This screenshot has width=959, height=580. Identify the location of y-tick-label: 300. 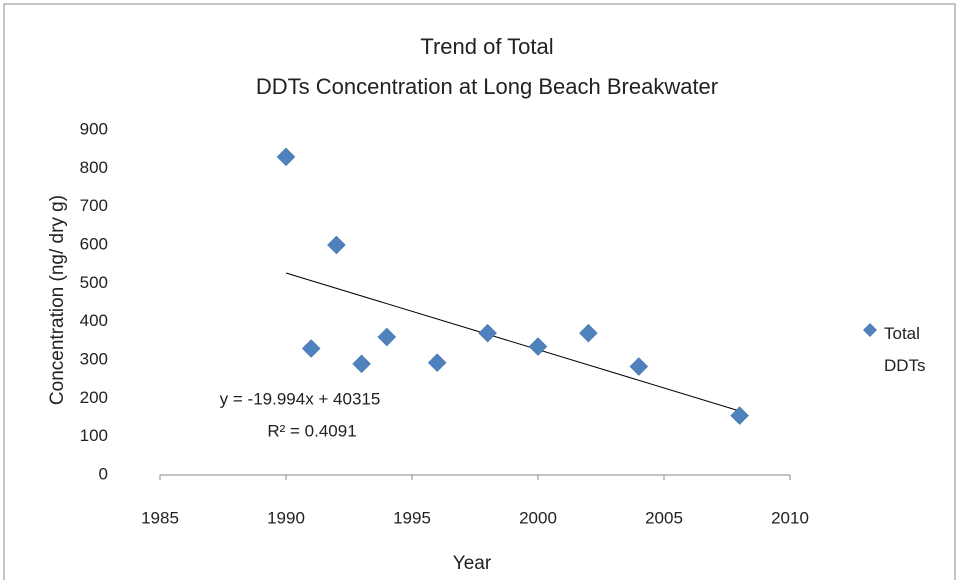
(94, 358).